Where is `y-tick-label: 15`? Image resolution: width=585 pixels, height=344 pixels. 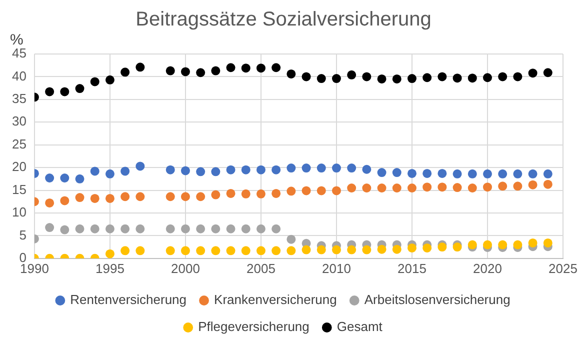 y-tick-label: 15 is located at coordinates (19, 189).